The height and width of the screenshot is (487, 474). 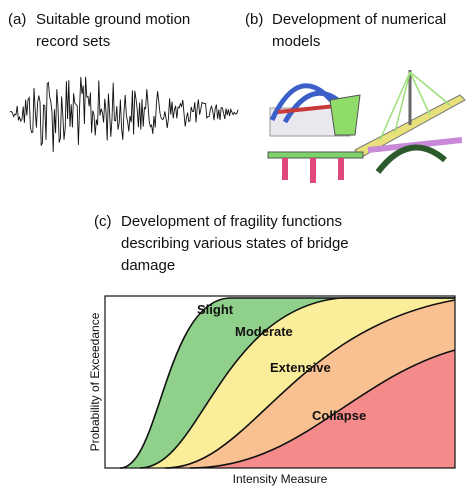 I want to click on arch, so click(x=411, y=159).